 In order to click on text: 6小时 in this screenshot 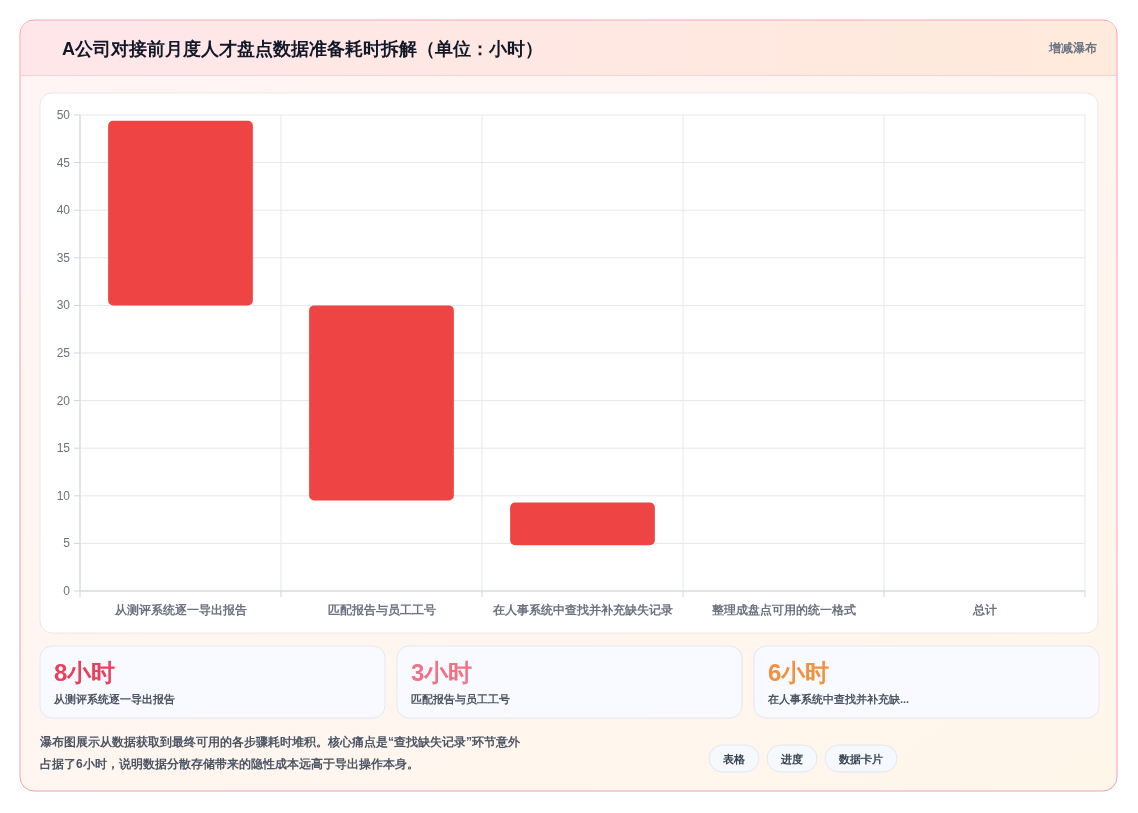, I will do `click(799, 672)`.